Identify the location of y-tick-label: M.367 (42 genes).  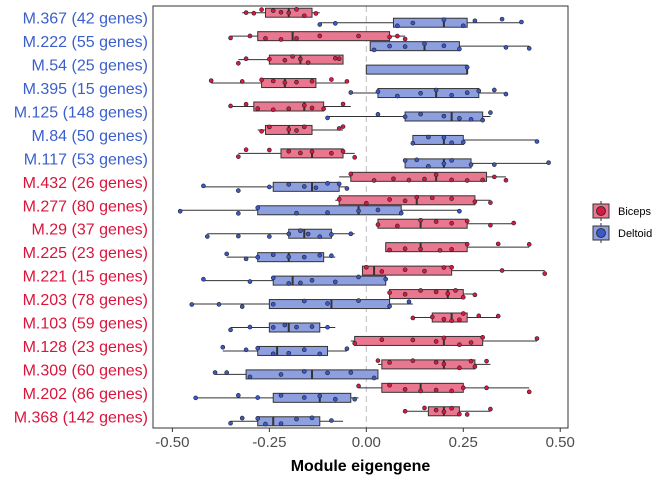
(85, 19).